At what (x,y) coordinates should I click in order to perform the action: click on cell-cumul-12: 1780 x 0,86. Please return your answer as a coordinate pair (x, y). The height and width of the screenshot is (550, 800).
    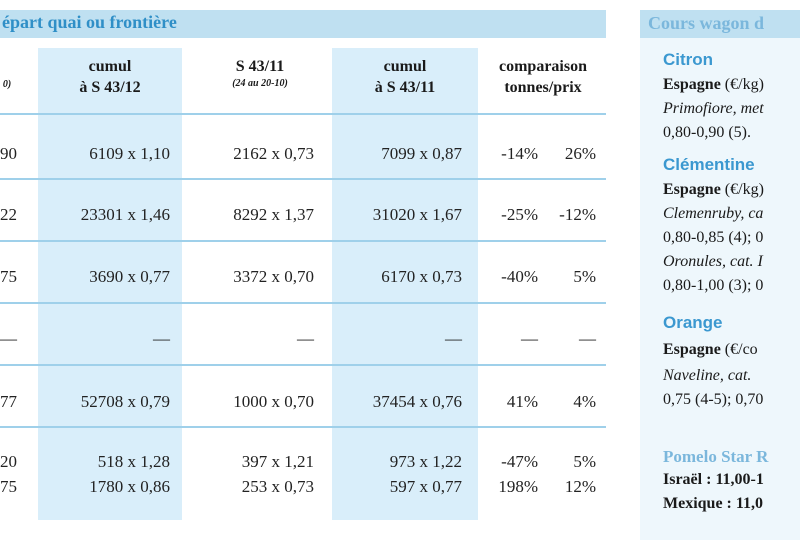
    Looking at the image, I should click on (129, 486).